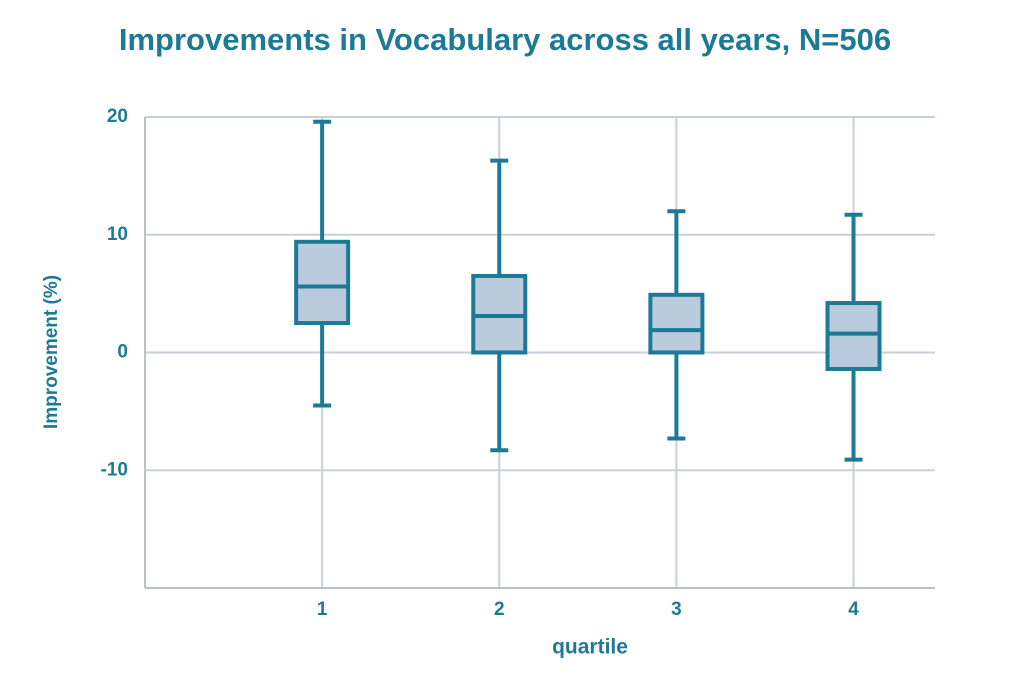 The height and width of the screenshot is (681, 1010). I want to click on y-tick-label: 0, so click(122, 352).